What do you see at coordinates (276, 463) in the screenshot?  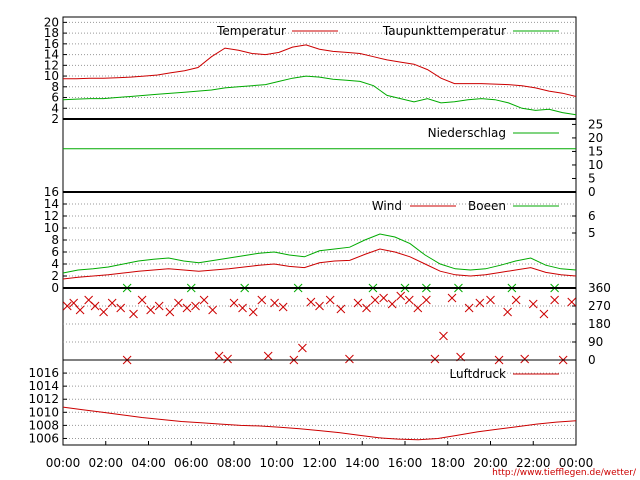 I see `x-tick-label: 10:00` at bounding box center [276, 463].